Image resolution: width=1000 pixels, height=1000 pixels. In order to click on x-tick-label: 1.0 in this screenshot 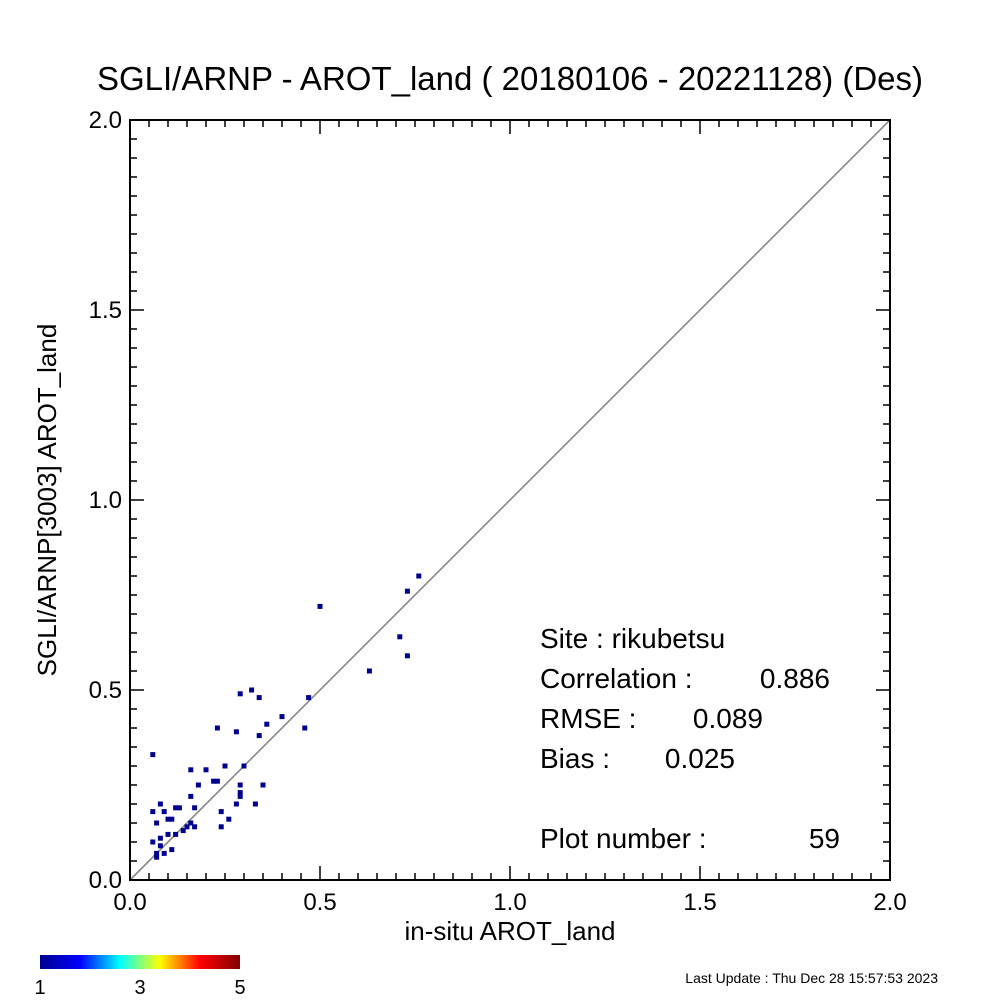, I will do `click(509, 902)`.